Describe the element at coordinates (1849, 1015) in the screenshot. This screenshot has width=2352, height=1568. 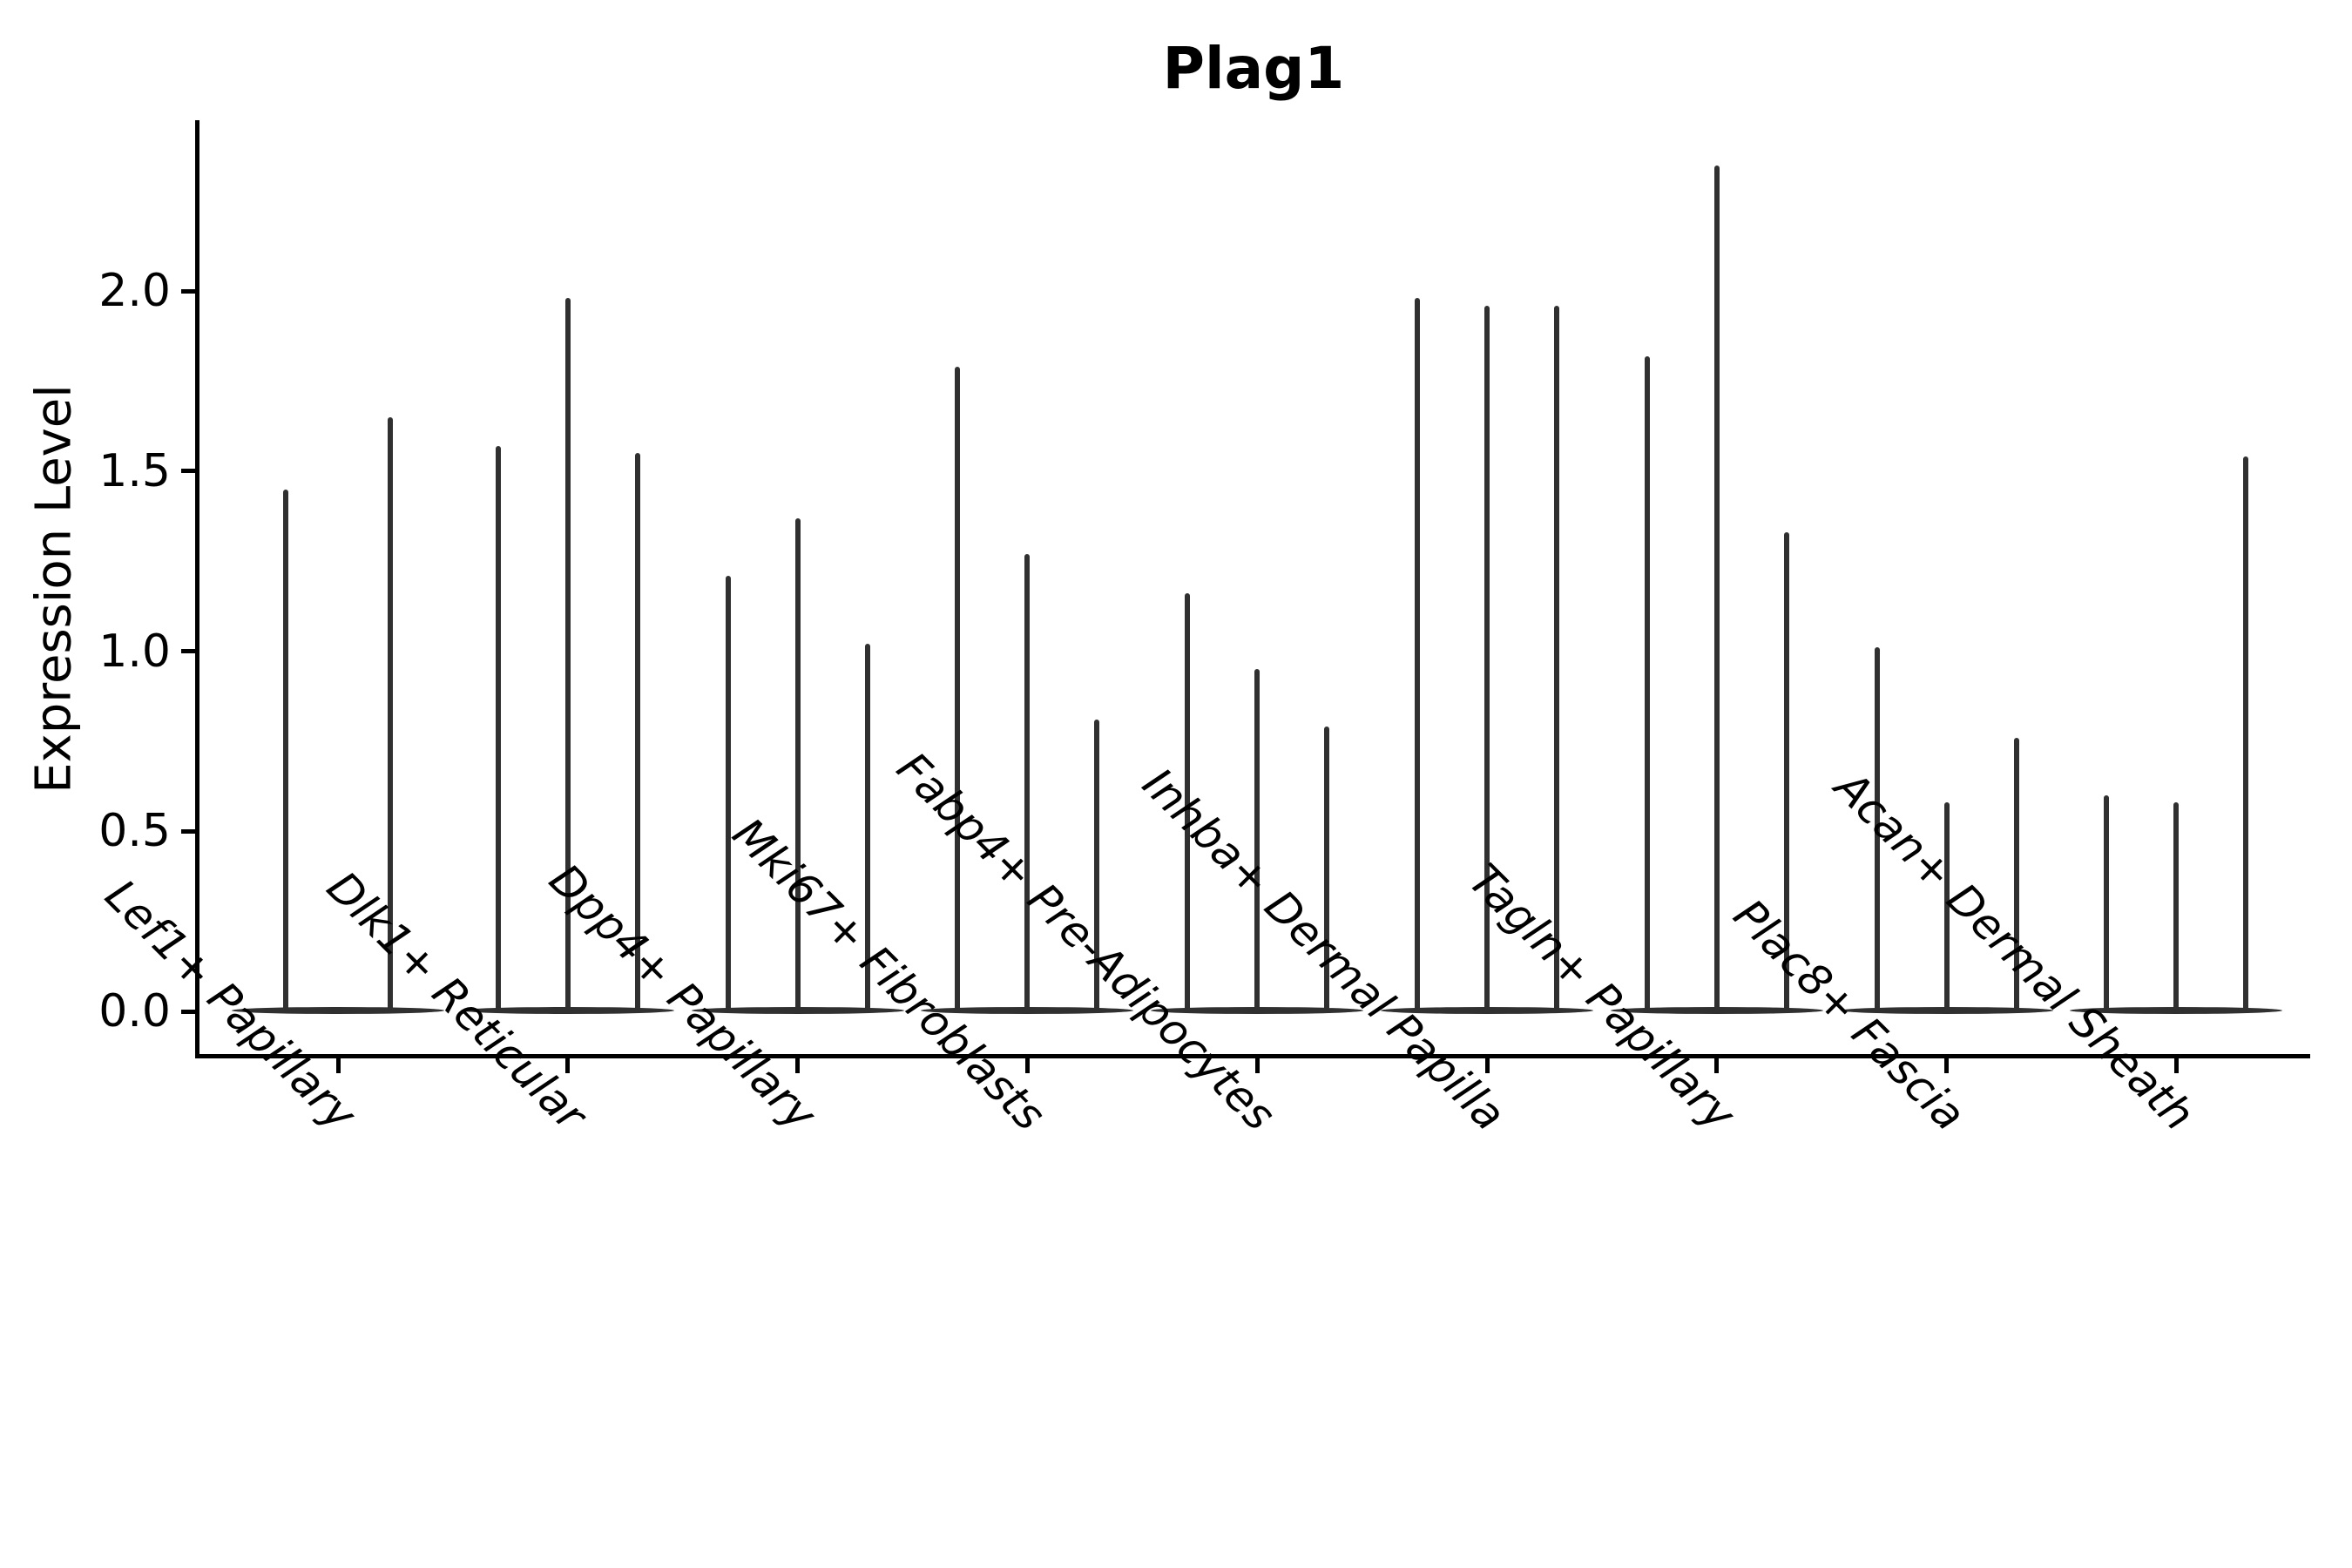
I see `x-axis-tick-label: Plac8+ Fascia` at that location.